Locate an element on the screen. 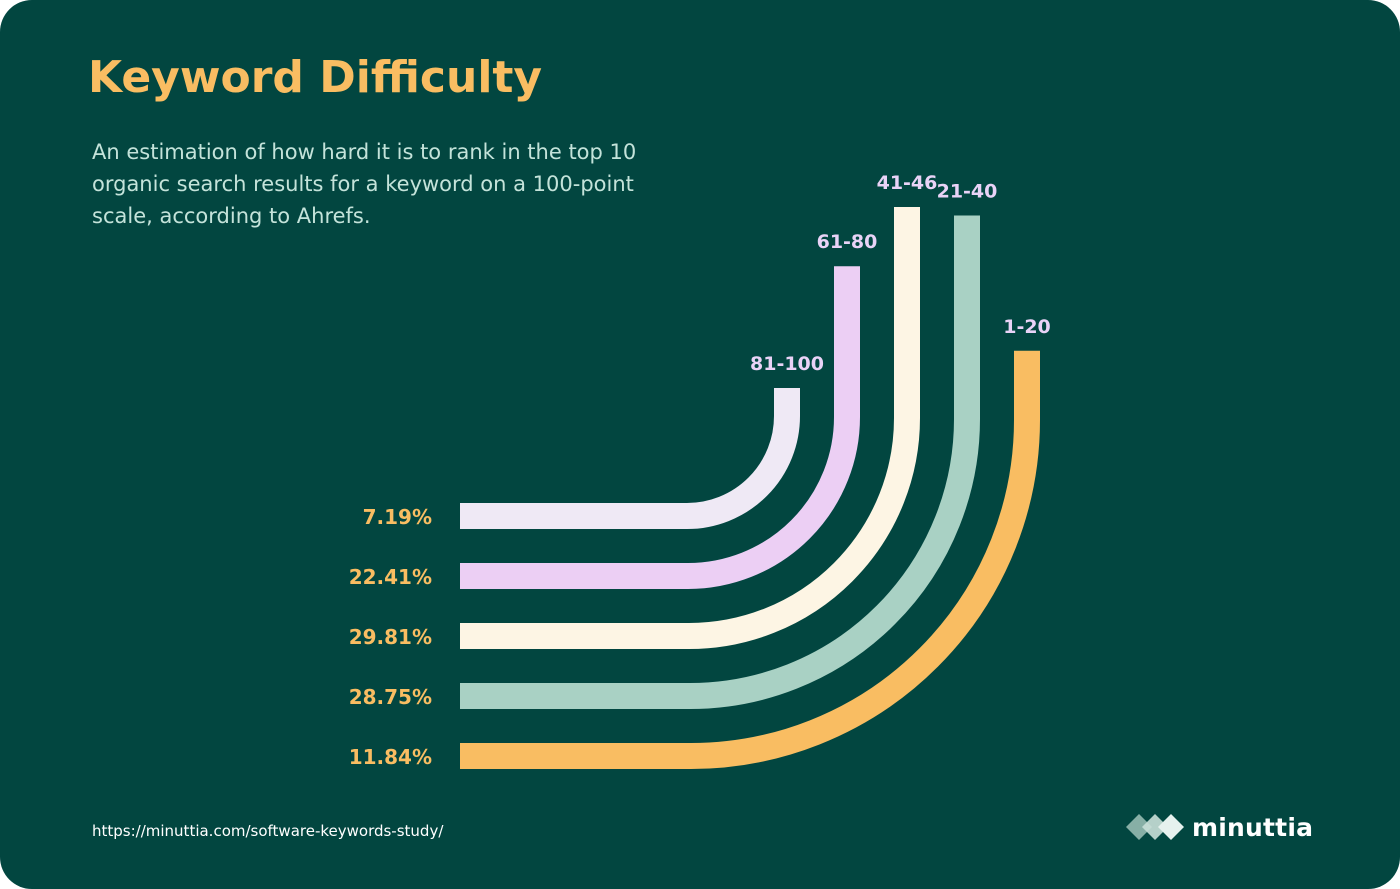  value-label: 7.19% is located at coordinates (397, 517).